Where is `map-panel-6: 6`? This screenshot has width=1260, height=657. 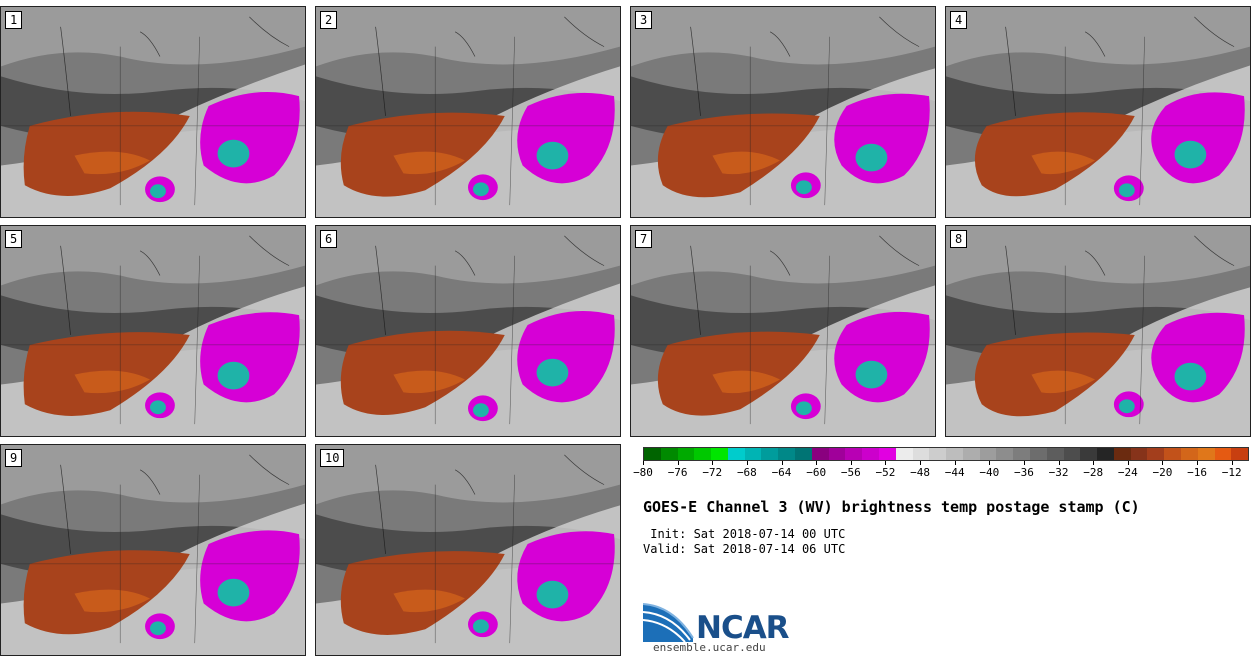 map-panel-6: 6 is located at coordinates (468, 331).